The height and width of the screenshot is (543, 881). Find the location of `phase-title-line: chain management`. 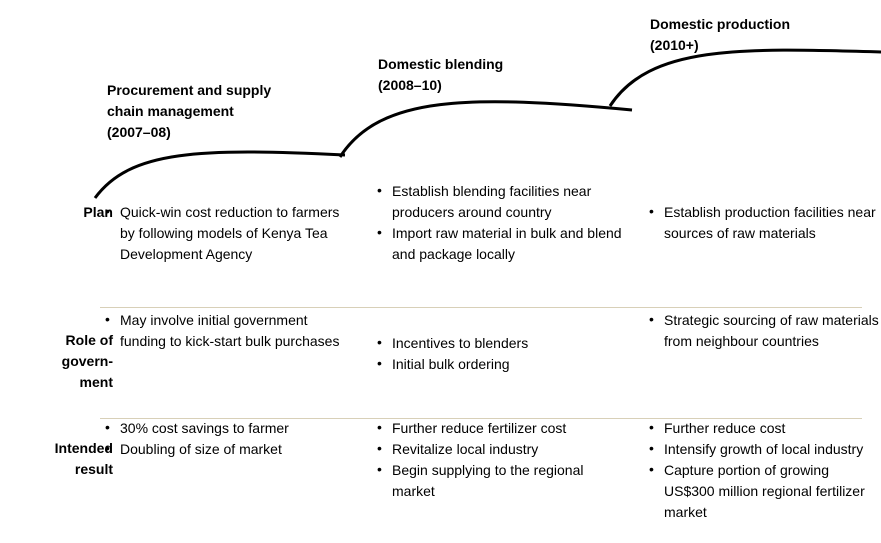

phase-title-line: chain management is located at coordinates (170, 111).